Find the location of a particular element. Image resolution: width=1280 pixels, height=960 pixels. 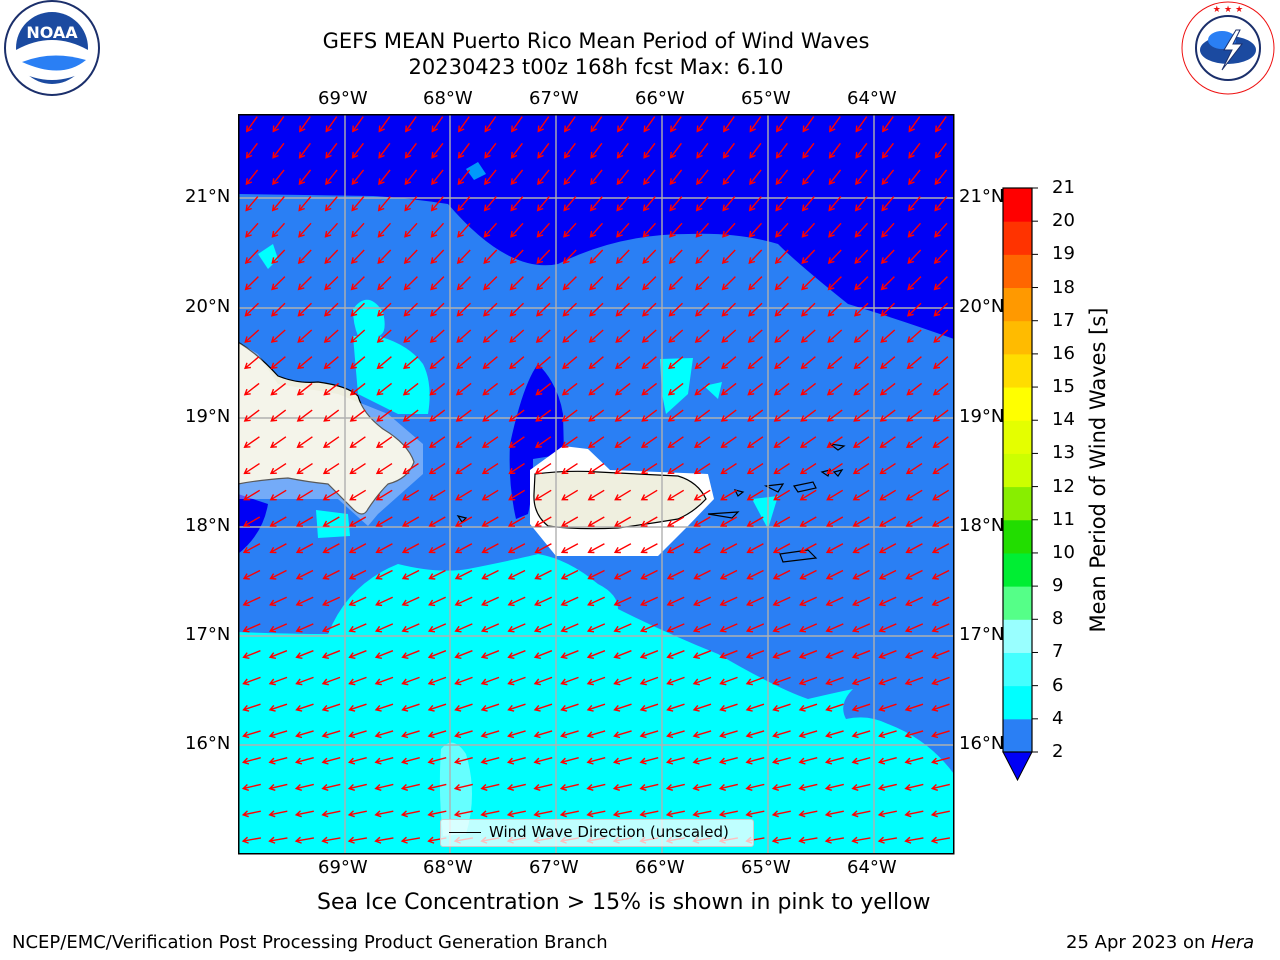

lon-bottom-label: 68°W is located at coordinates (448, 867).